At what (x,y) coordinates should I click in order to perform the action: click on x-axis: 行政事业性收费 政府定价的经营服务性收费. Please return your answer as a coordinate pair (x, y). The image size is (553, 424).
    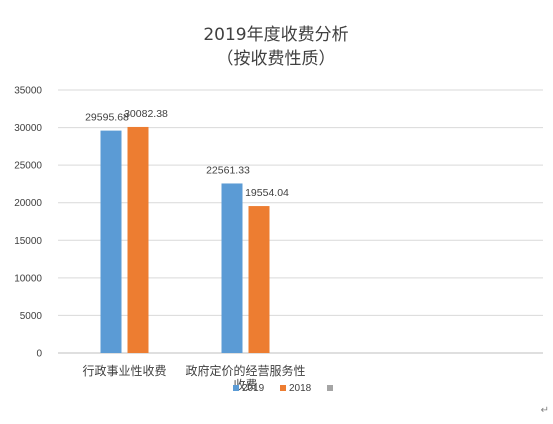
    Looking at the image, I should click on (193, 377).